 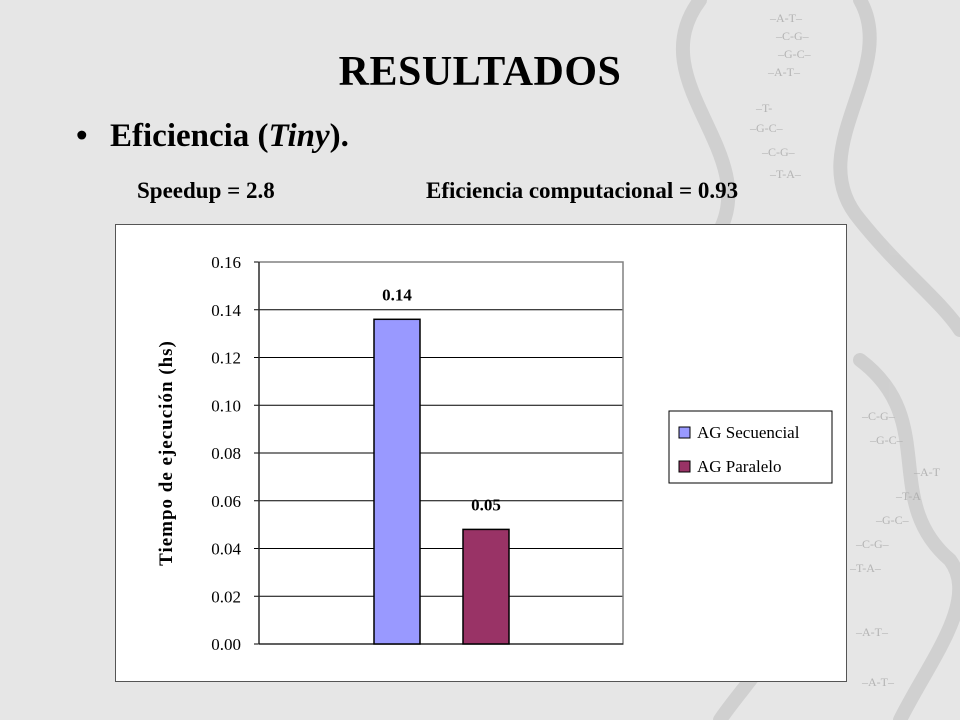 What do you see at coordinates (748, 432) in the screenshot?
I see `legend-entry: AG Secuencial` at bounding box center [748, 432].